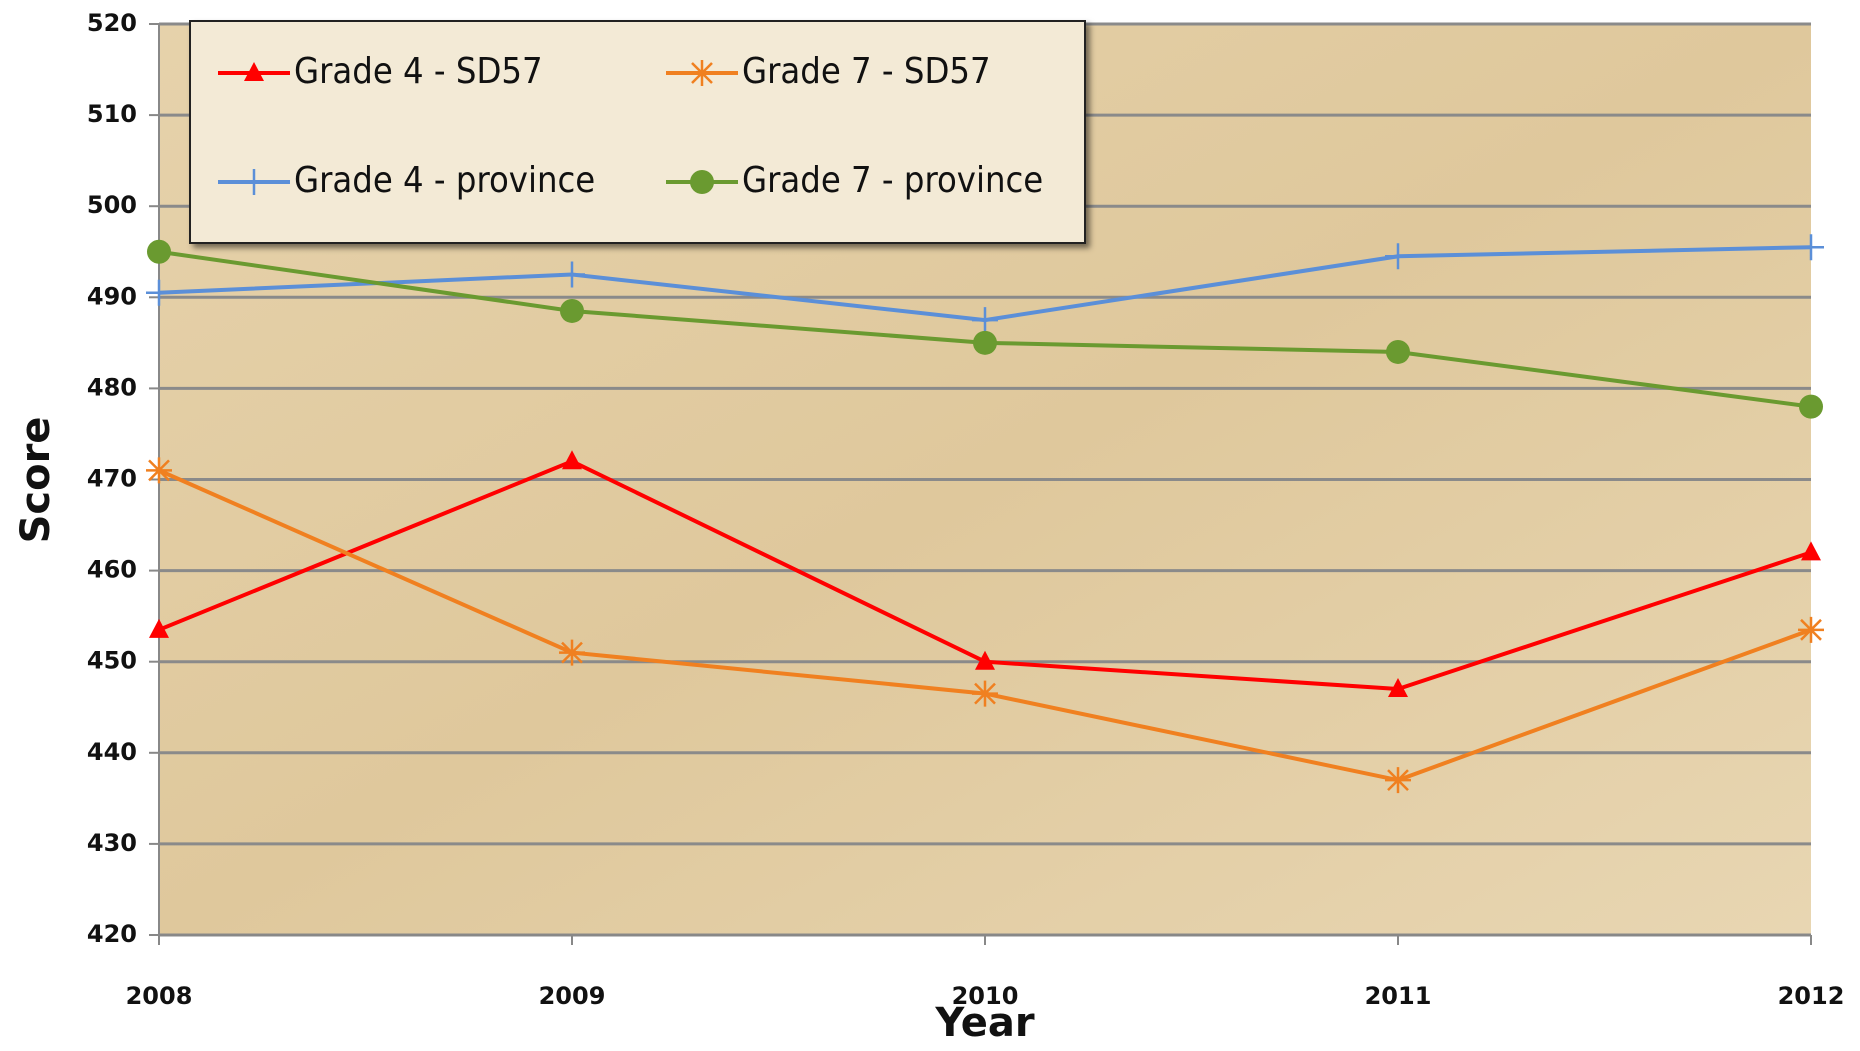 This screenshot has width=1860, height=1051. What do you see at coordinates (112, 387) in the screenshot?
I see `y-tick-label: 480` at bounding box center [112, 387].